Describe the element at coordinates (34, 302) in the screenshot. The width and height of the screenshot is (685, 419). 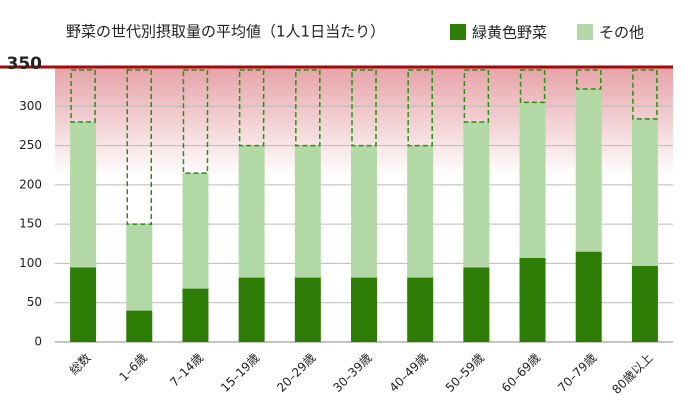
I see `y-tick-label: 50` at that location.